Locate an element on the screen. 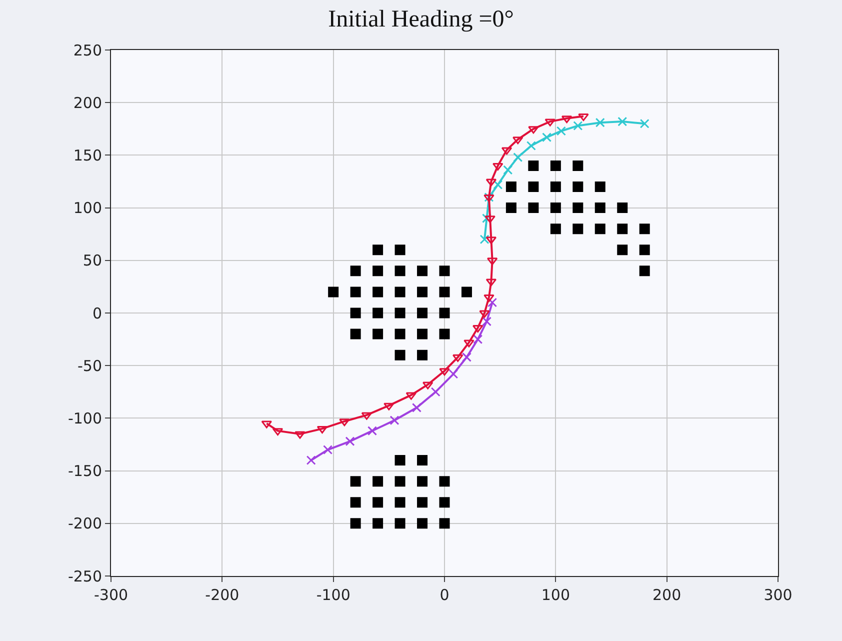  chart-title: Initial Heading =0° is located at coordinates (421, 19).